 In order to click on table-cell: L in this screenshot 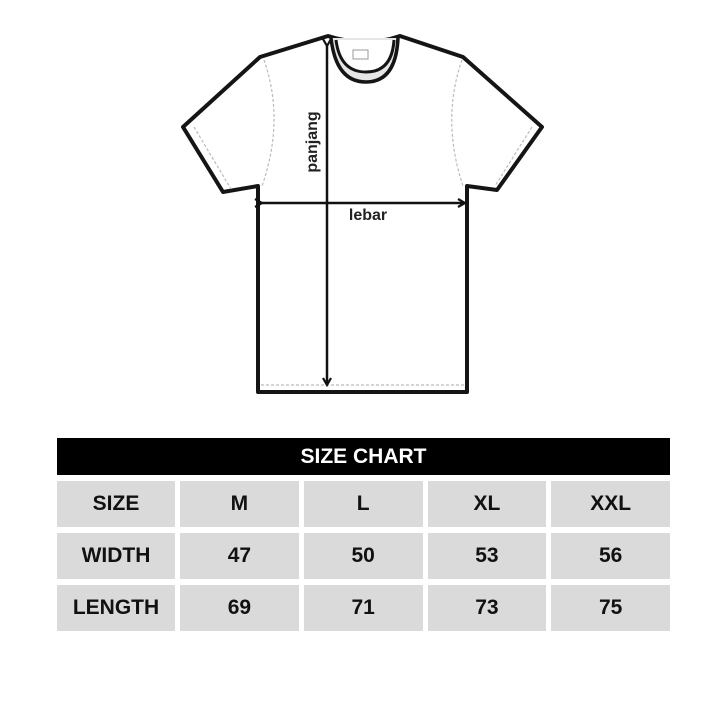, I will do `click(363, 504)`.